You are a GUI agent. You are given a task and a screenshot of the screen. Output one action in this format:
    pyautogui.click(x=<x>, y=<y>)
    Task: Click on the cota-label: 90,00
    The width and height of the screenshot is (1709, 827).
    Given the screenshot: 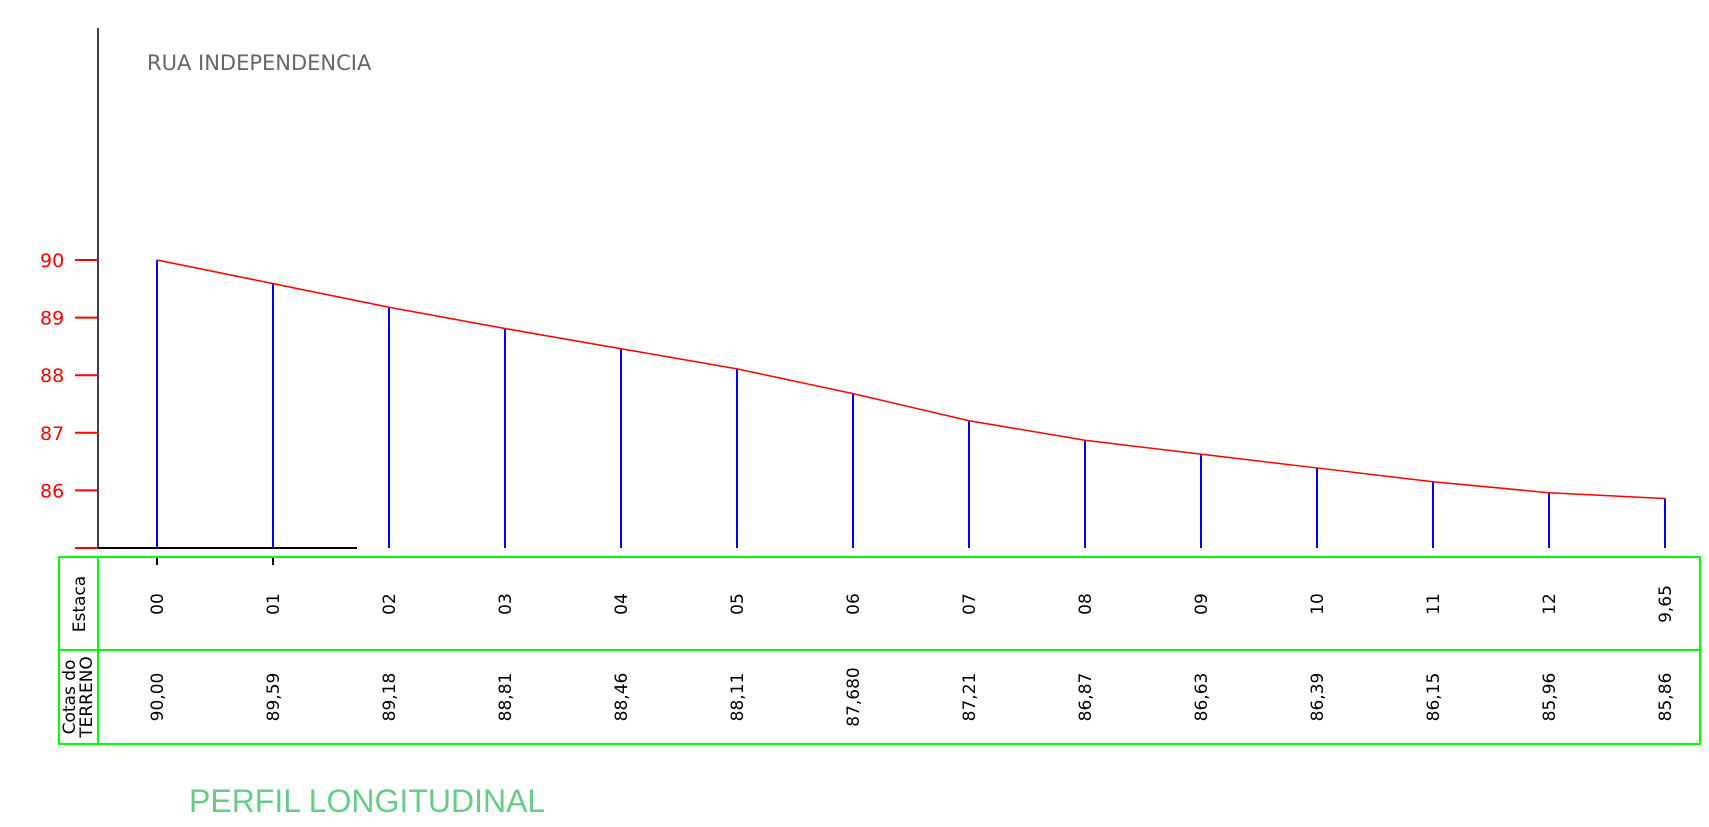 What is the action you would take?
    pyautogui.click(x=158, y=697)
    